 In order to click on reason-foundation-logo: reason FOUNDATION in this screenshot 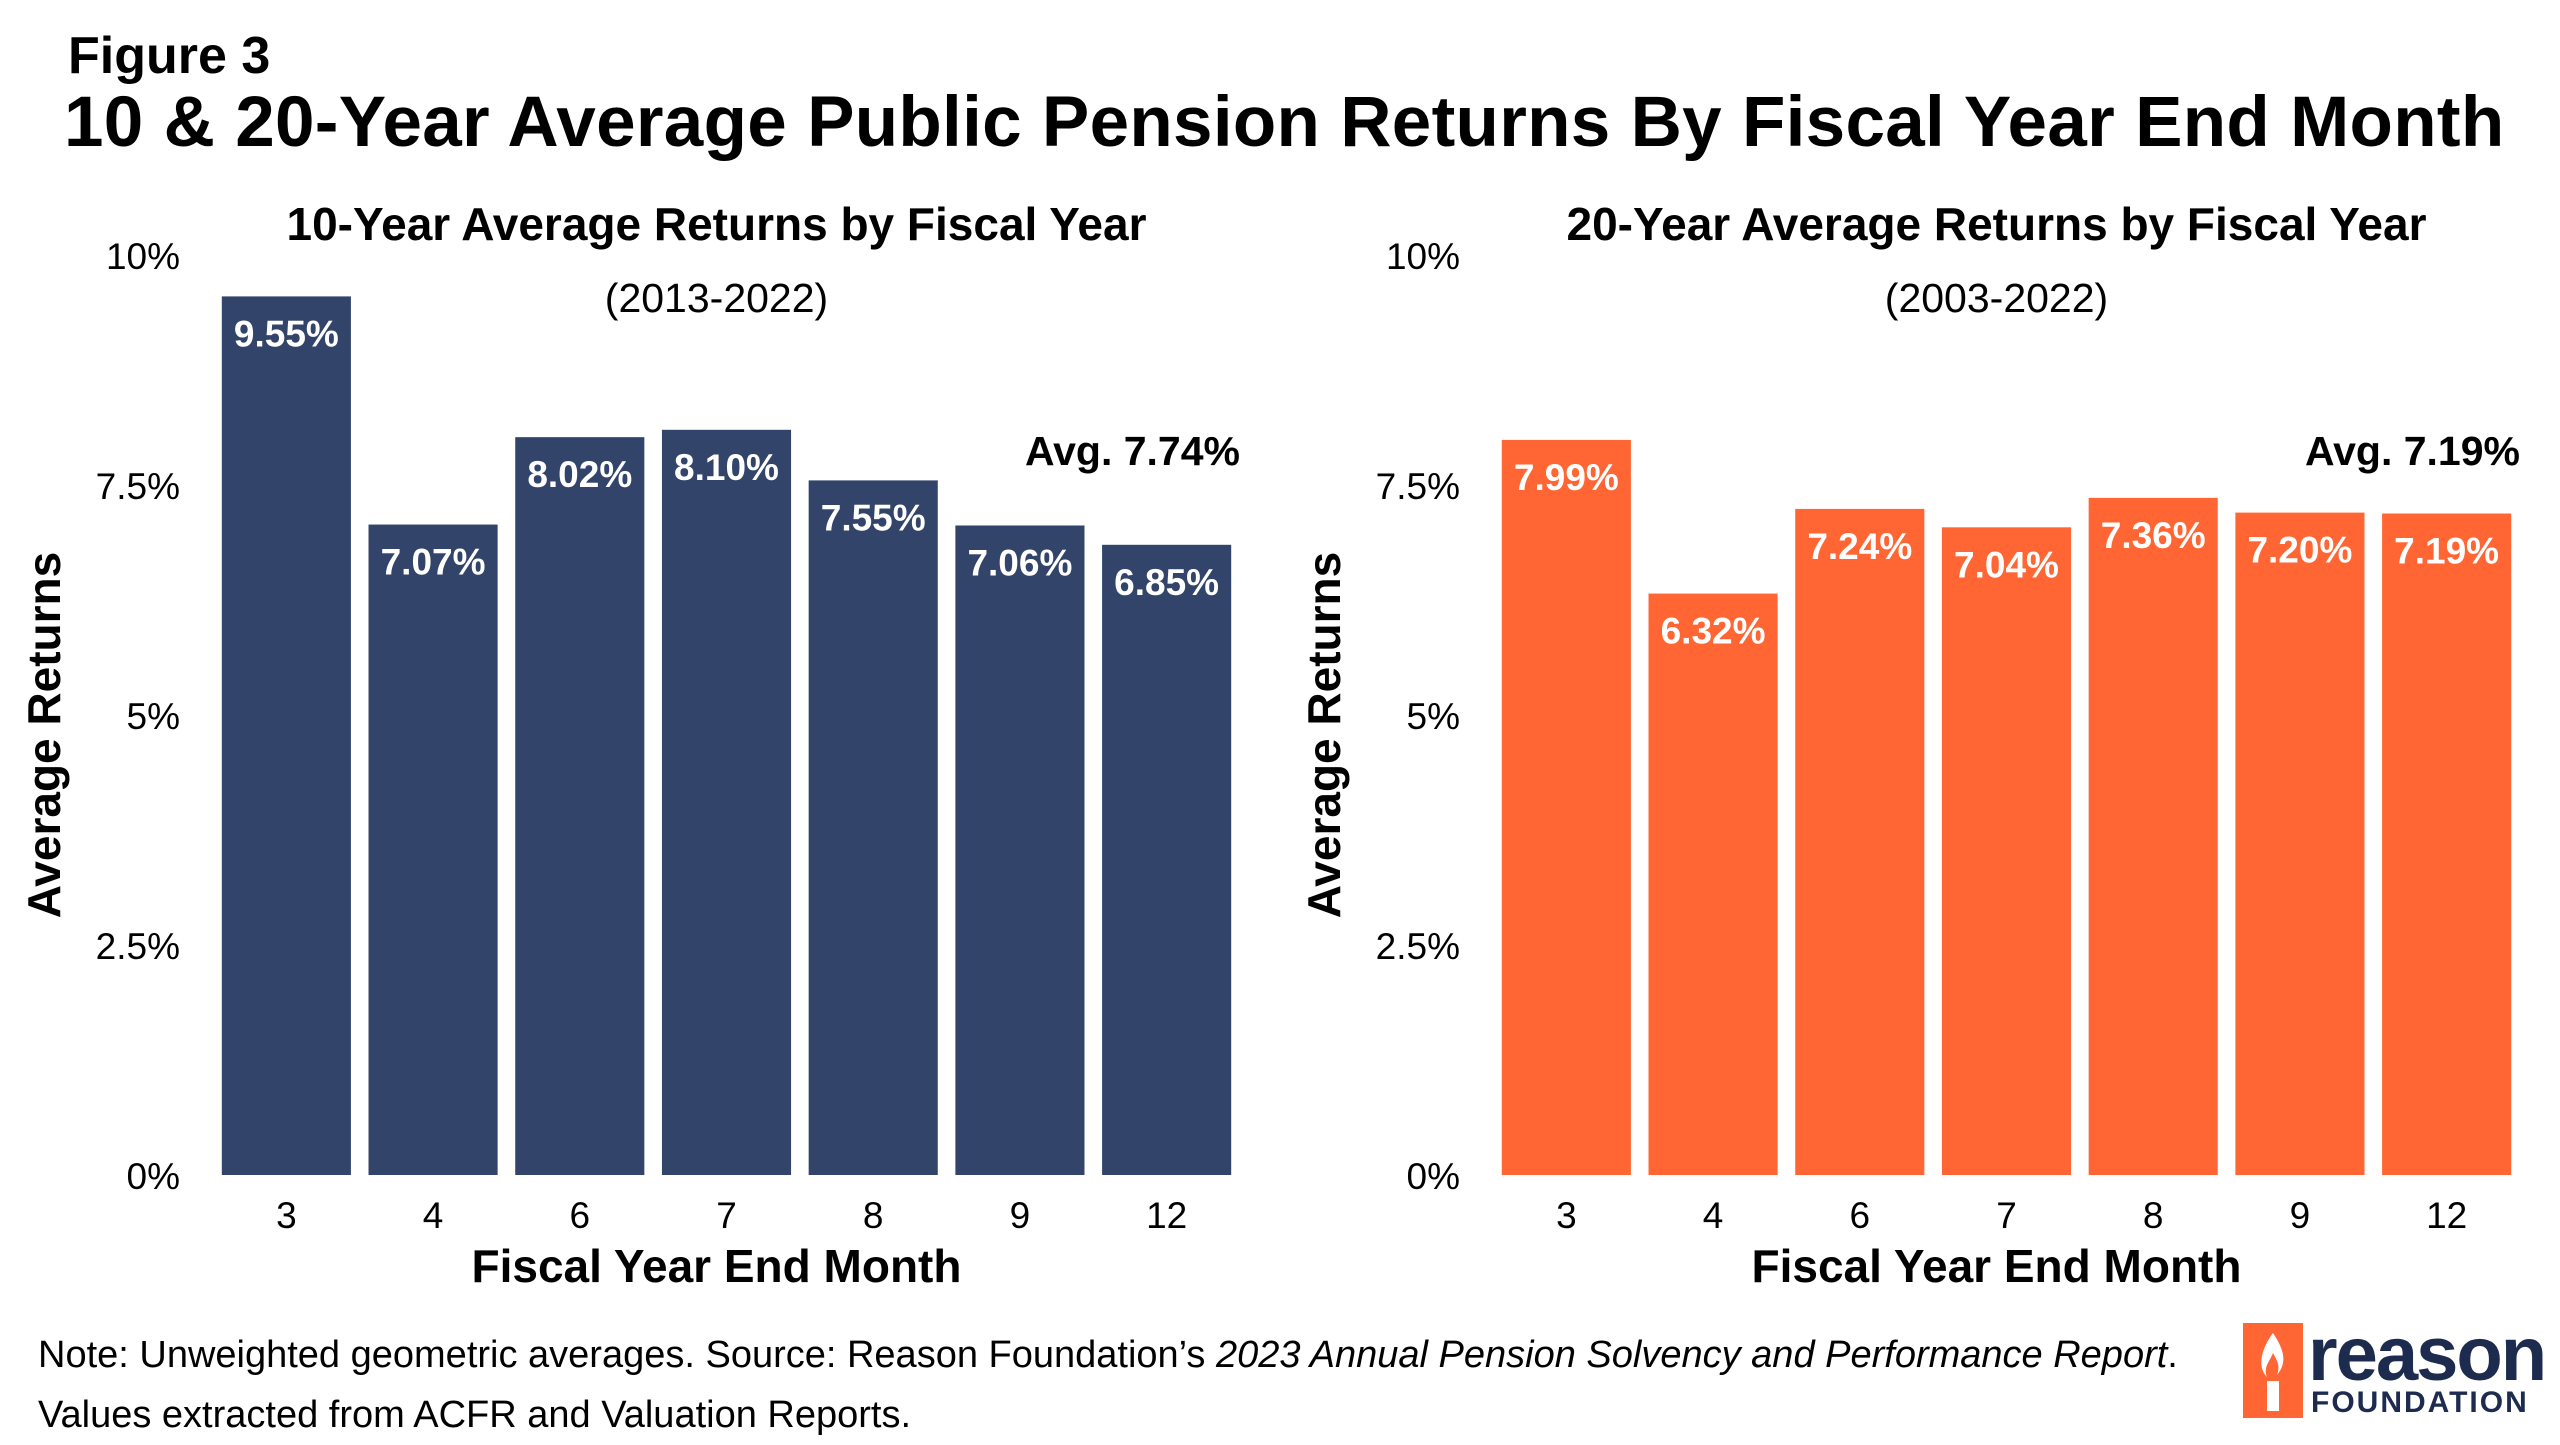, I will do `click(2395, 1367)`.